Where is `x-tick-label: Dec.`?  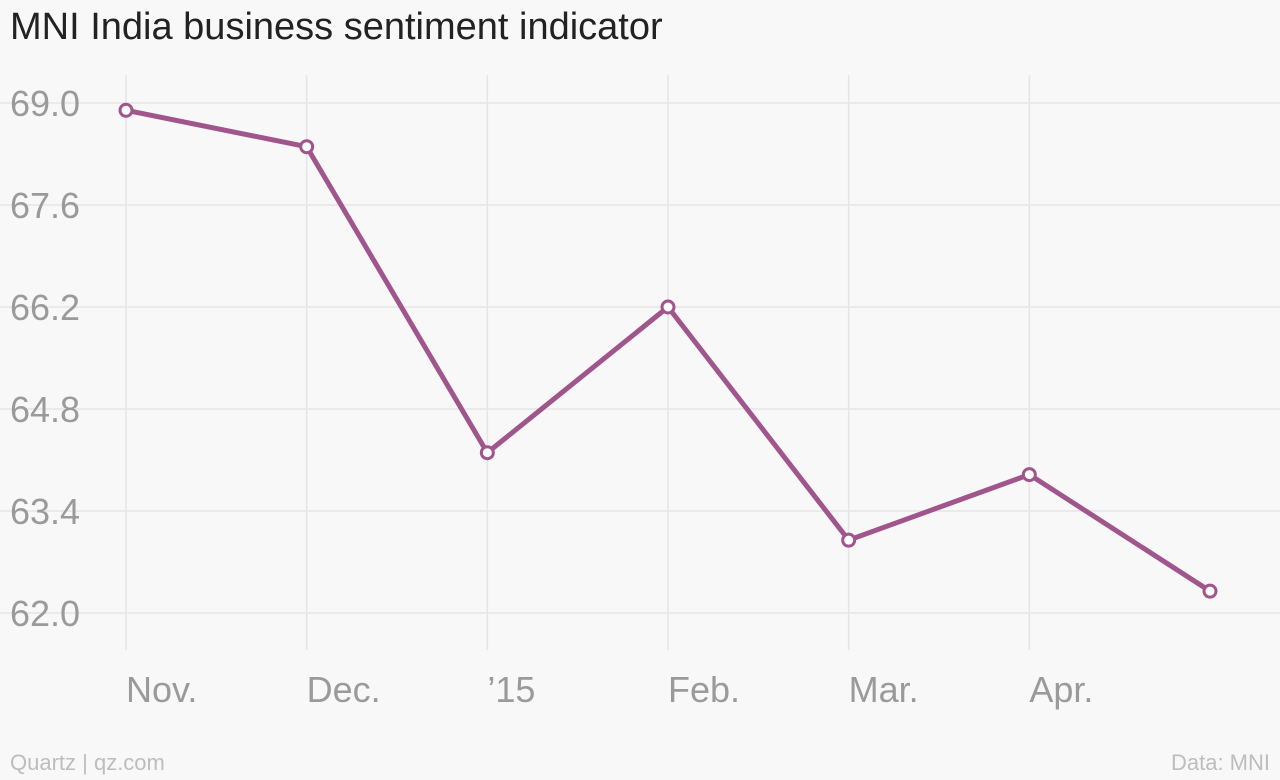
x-tick-label: Dec. is located at coordinates (344, 689).